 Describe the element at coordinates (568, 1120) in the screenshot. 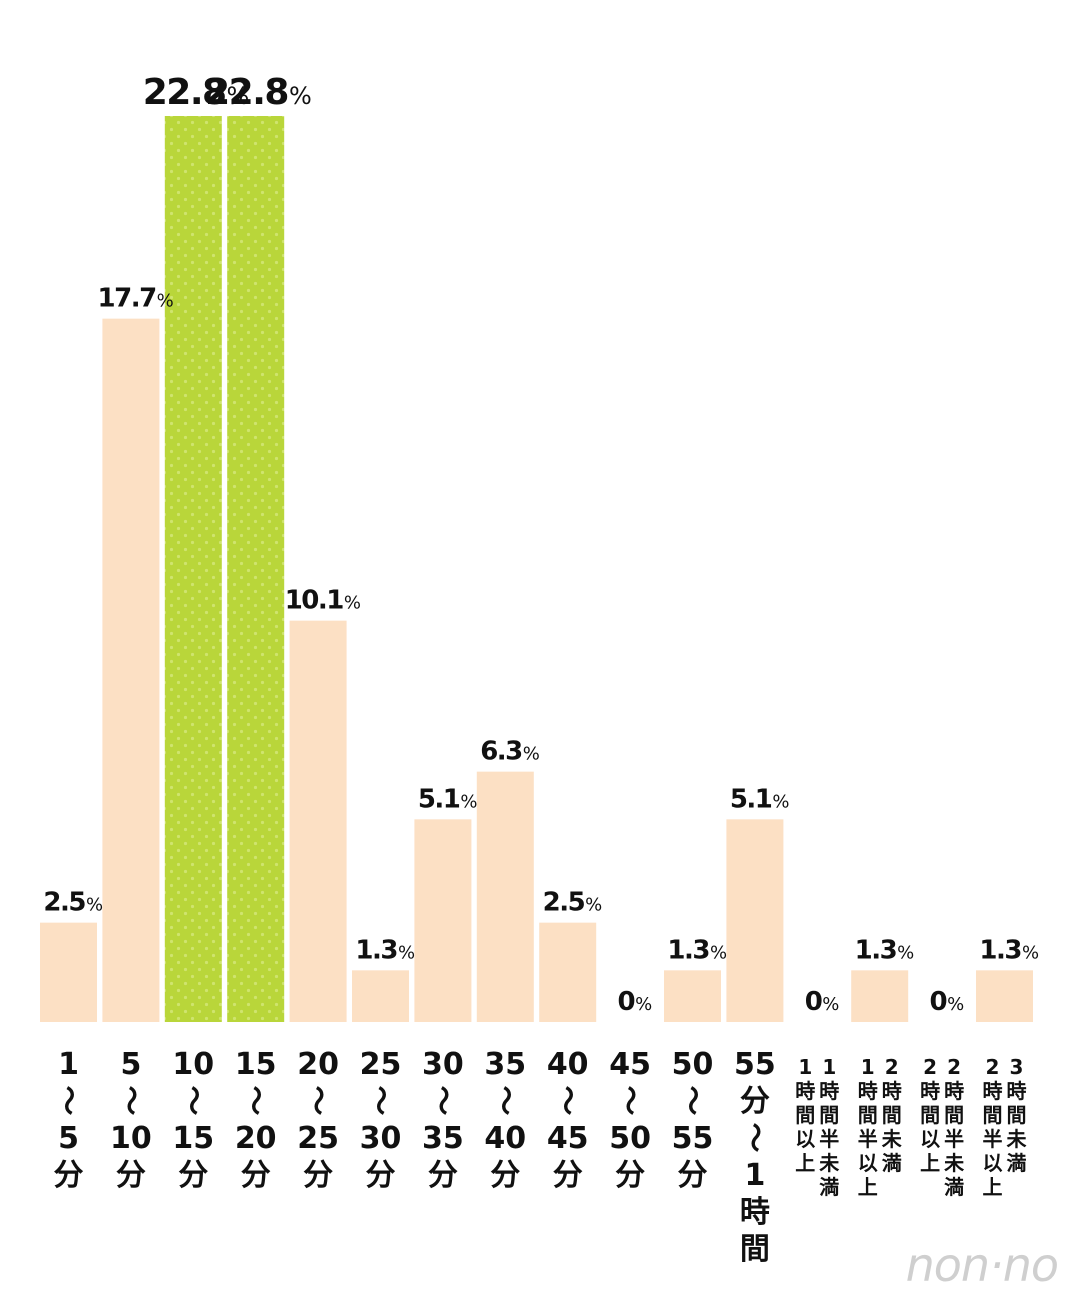

I see `category-label-9: 40 〜 45分` at that location.